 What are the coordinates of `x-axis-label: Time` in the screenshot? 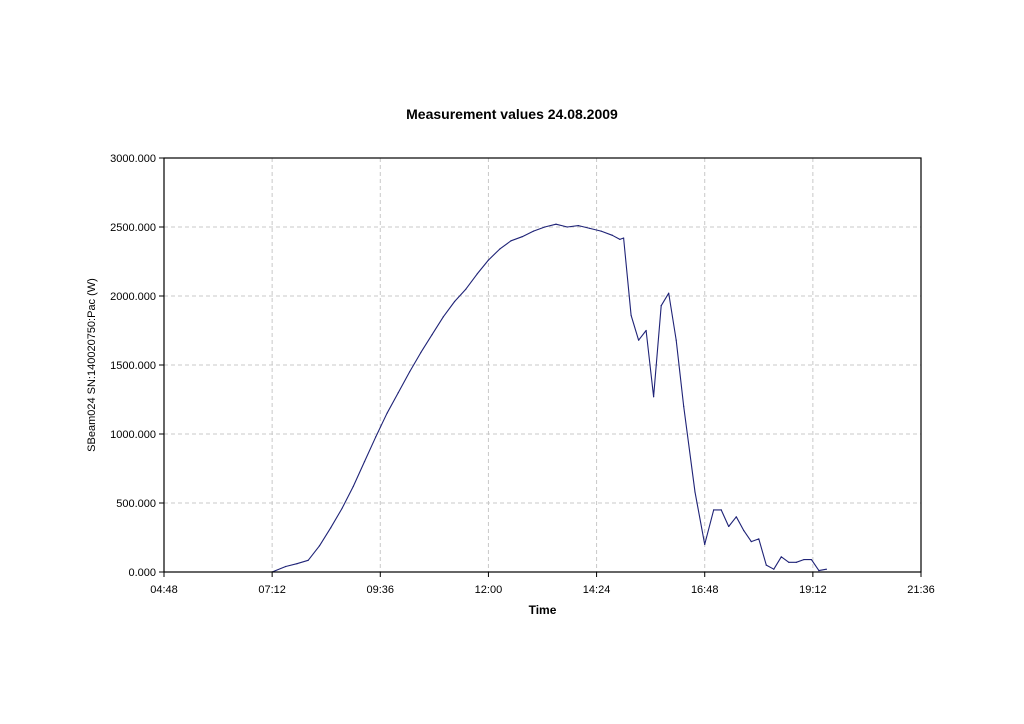 It's located at (542, 610).